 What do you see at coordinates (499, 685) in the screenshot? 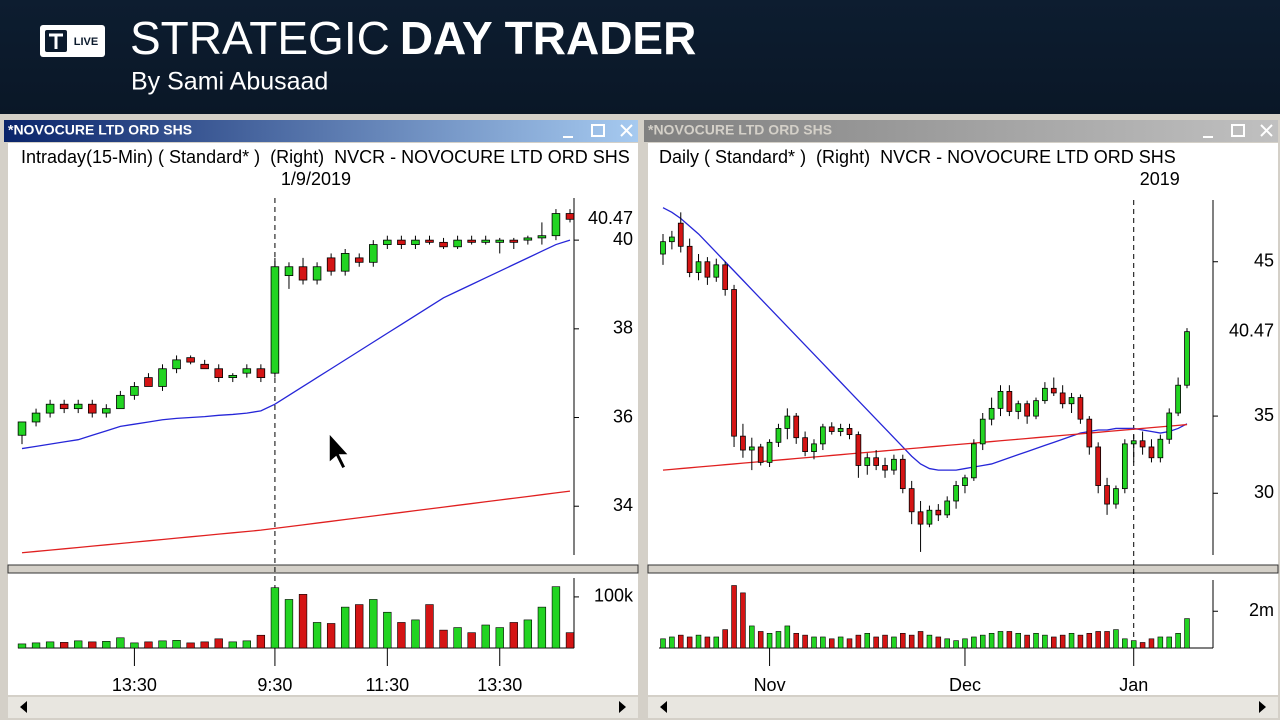
I see `x-tick-label: 13:30` at bounding box center [499, 685].